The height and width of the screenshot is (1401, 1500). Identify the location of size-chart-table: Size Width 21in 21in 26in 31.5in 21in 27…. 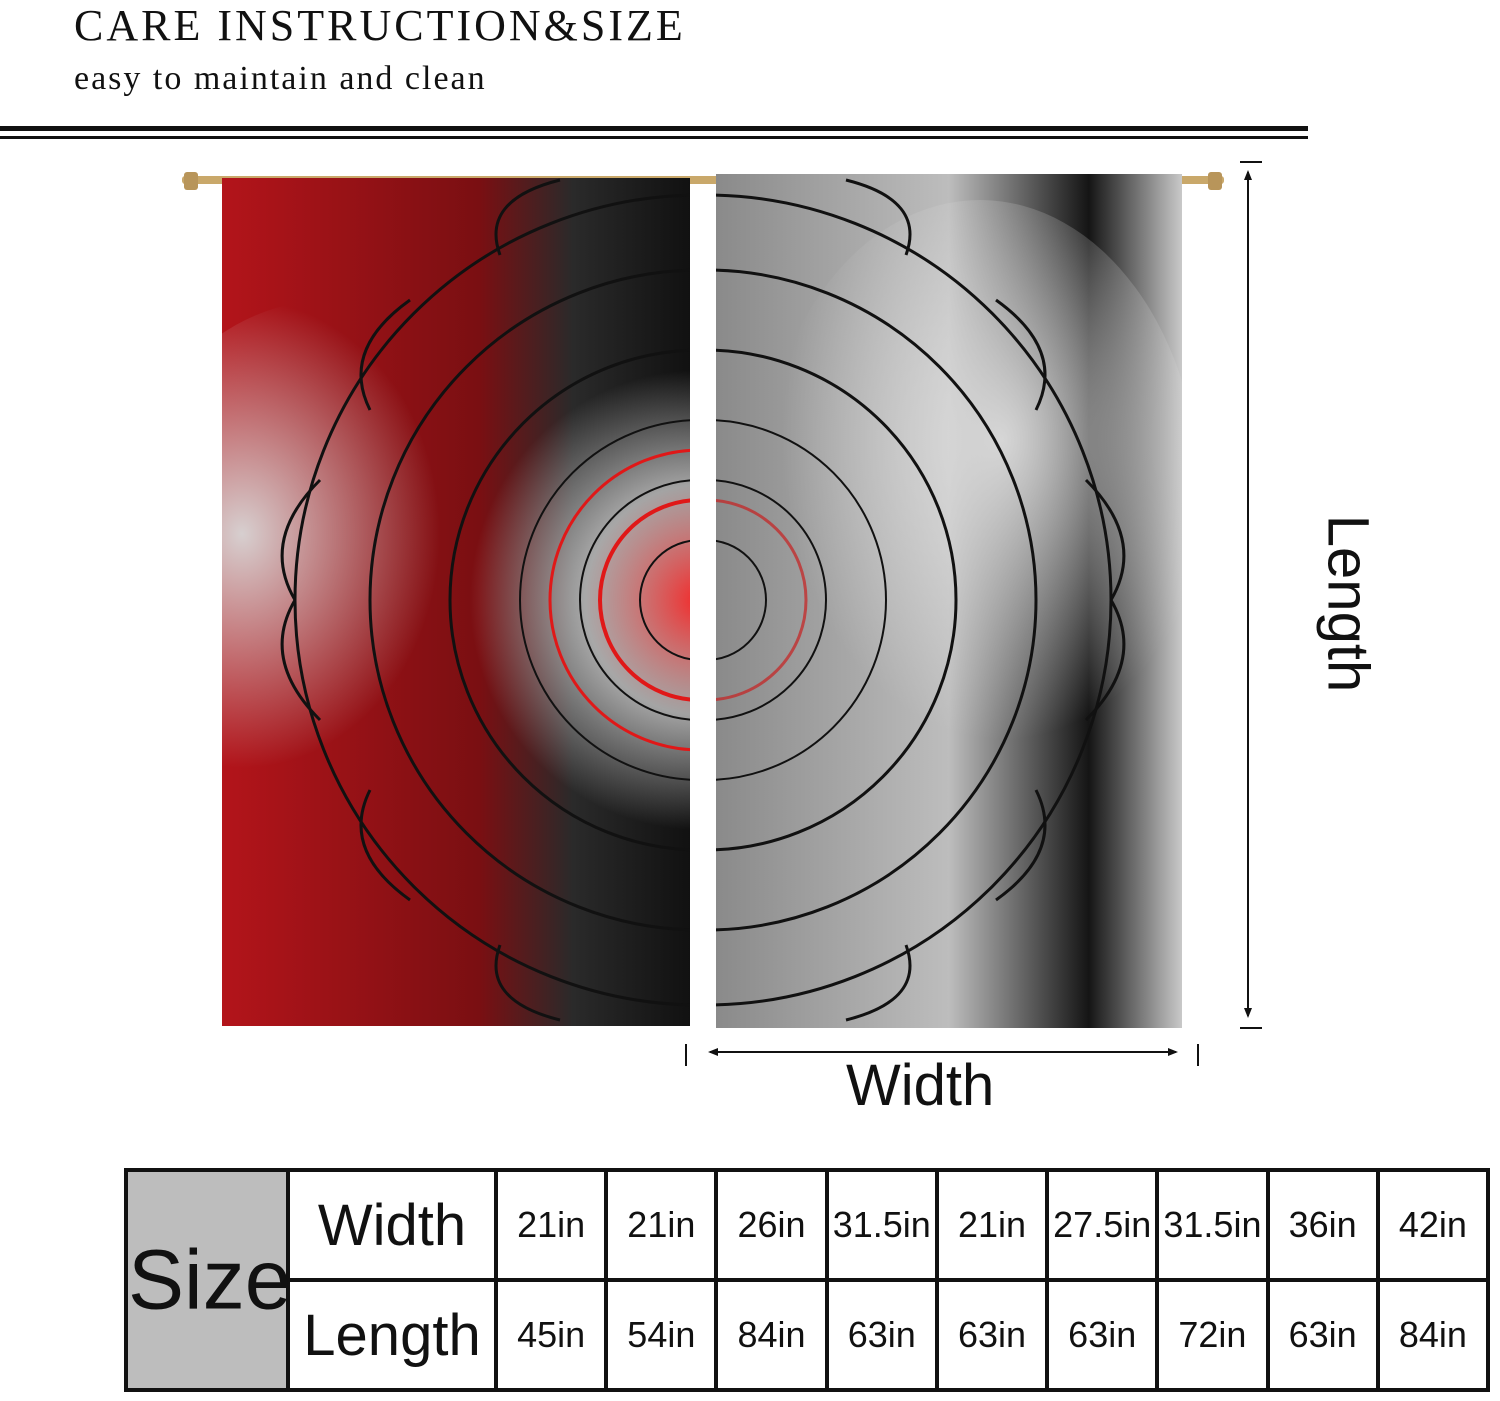
(807, 1280).